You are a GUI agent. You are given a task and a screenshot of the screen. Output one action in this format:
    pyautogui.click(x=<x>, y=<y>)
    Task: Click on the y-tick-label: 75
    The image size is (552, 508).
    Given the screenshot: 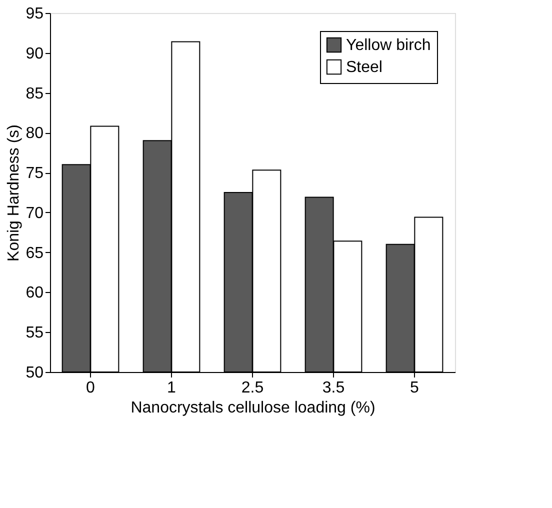 What is the action you would take?
    pyautogui.click(x=35, y=173)
    